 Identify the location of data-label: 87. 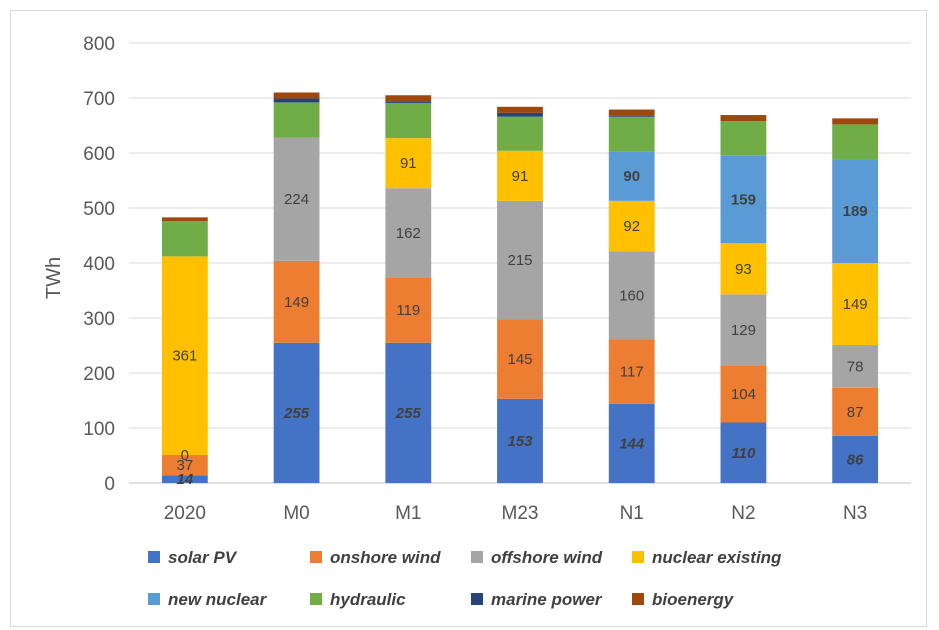
(855, 412).